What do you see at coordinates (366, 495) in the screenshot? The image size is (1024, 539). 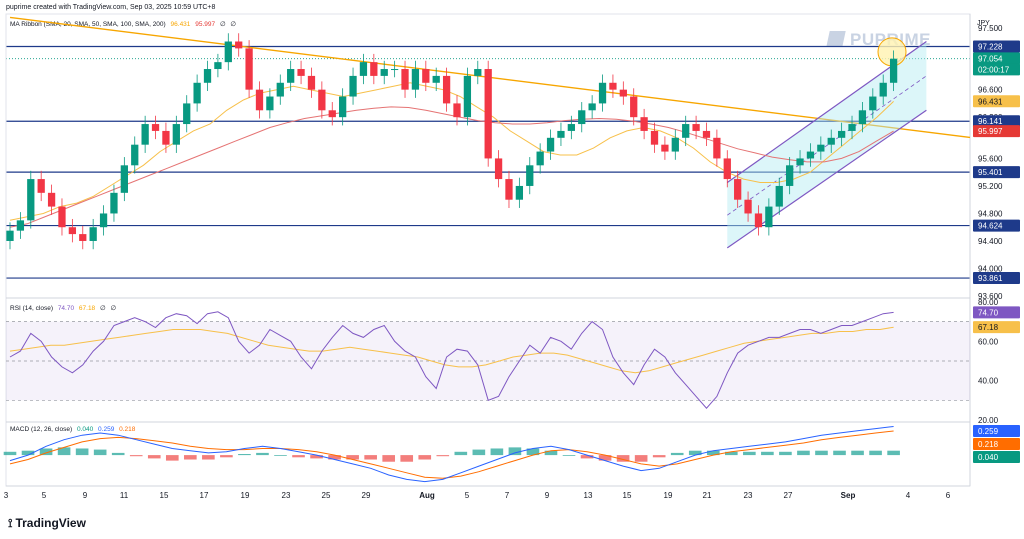 I see `time-tick-label: 29` at bounding box center [366, 495].